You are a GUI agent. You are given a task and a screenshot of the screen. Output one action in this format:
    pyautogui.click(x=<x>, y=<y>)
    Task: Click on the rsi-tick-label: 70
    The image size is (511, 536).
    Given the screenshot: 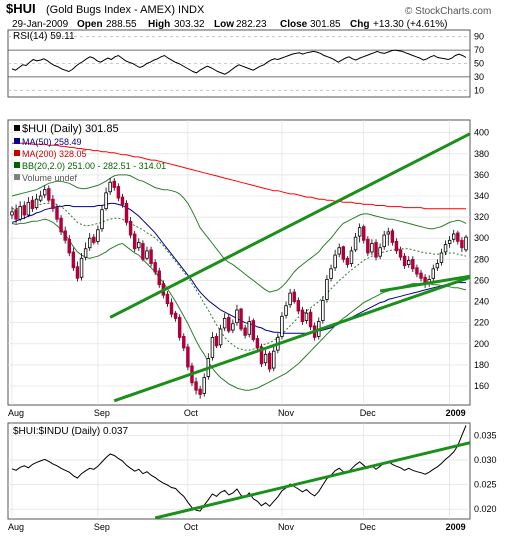 What is the action you would take?
    pyautogui.click(x=479, y=50)
    